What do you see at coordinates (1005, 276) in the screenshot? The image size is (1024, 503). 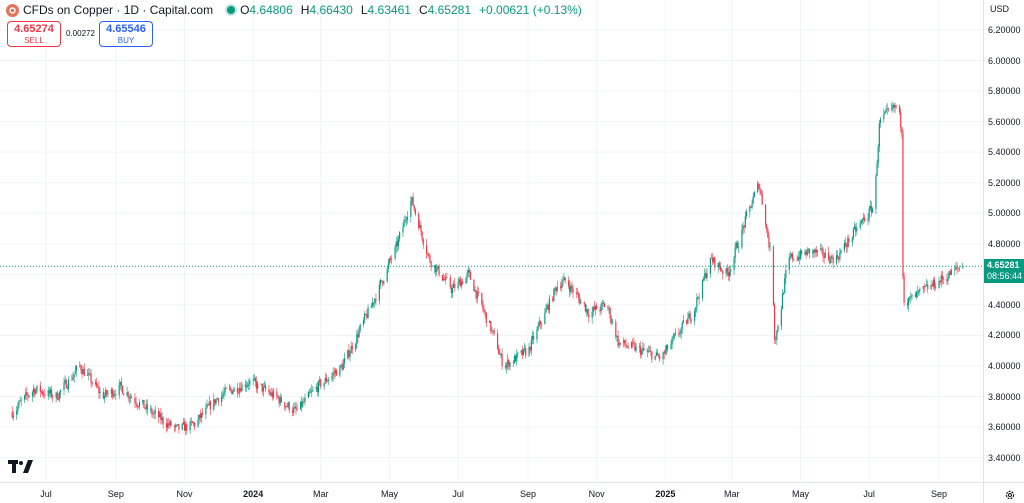 I see `bar-countdown: 08:56:44` at bounding box center [1005, 276].